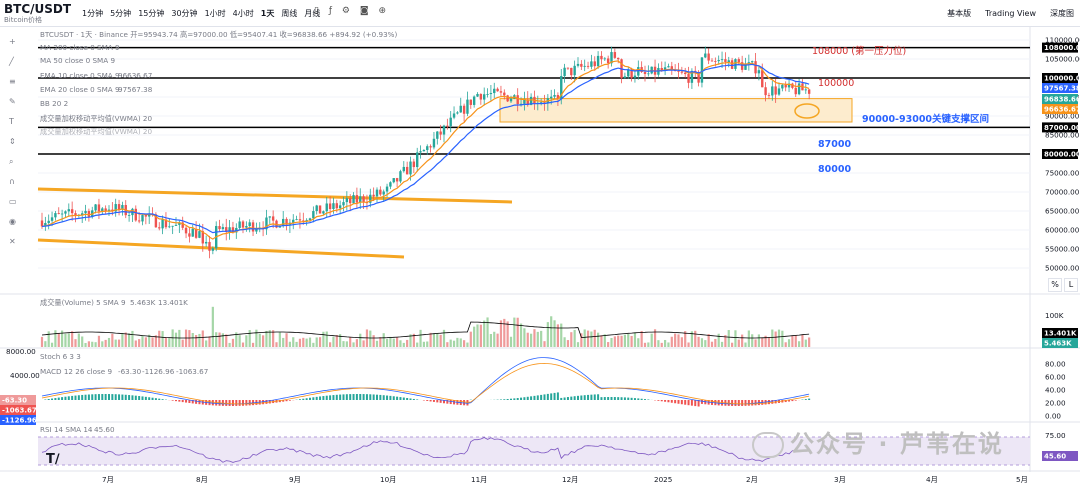 The width and height of the screenshot is (1080, 486). Describe the element at coordinates (1055, 285) in the screenshot. I see `scale-button-0: %` at that location.